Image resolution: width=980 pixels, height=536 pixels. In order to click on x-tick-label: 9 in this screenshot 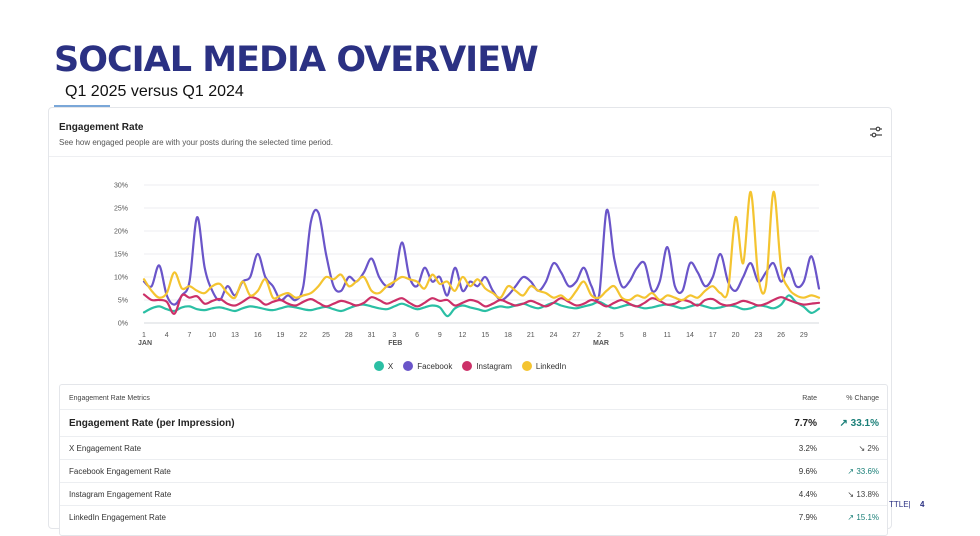, I will do `click(440, 335)`.